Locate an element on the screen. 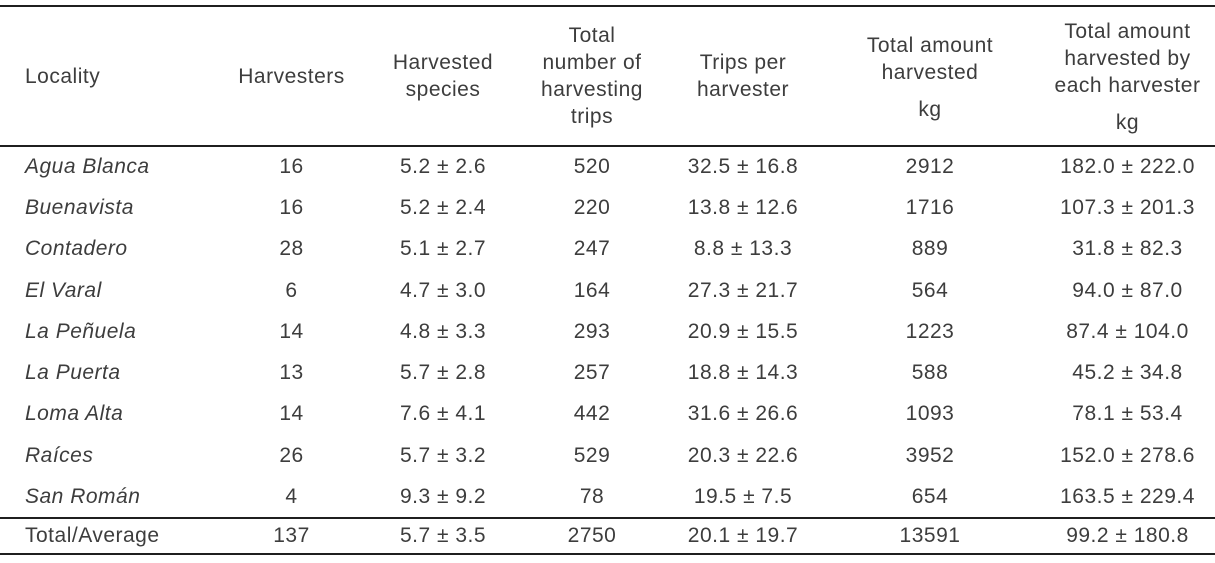 Image resolution: width=1215 pixels, height=563 pixels. header-total-amount: Total amount harvested kg is located at coordinates (930, 76).